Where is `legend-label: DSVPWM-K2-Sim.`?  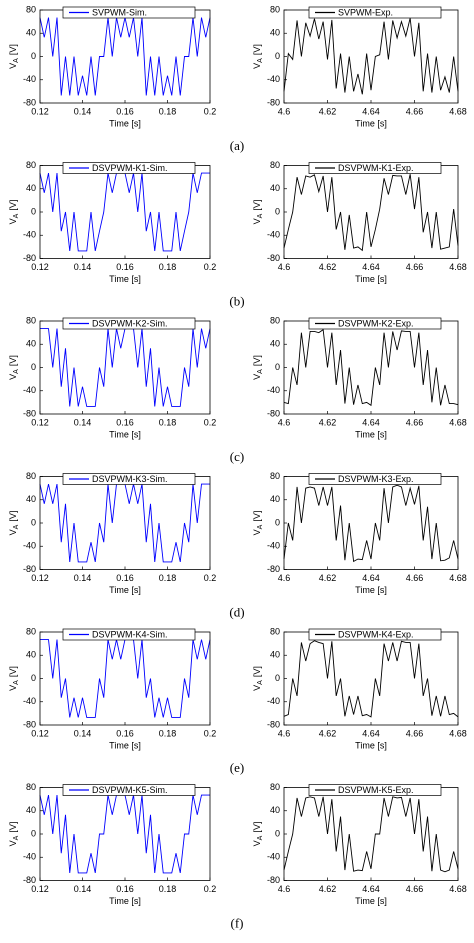
legend-label: DSVPWM-K2-Sim. is located at coordinates (130, 323).